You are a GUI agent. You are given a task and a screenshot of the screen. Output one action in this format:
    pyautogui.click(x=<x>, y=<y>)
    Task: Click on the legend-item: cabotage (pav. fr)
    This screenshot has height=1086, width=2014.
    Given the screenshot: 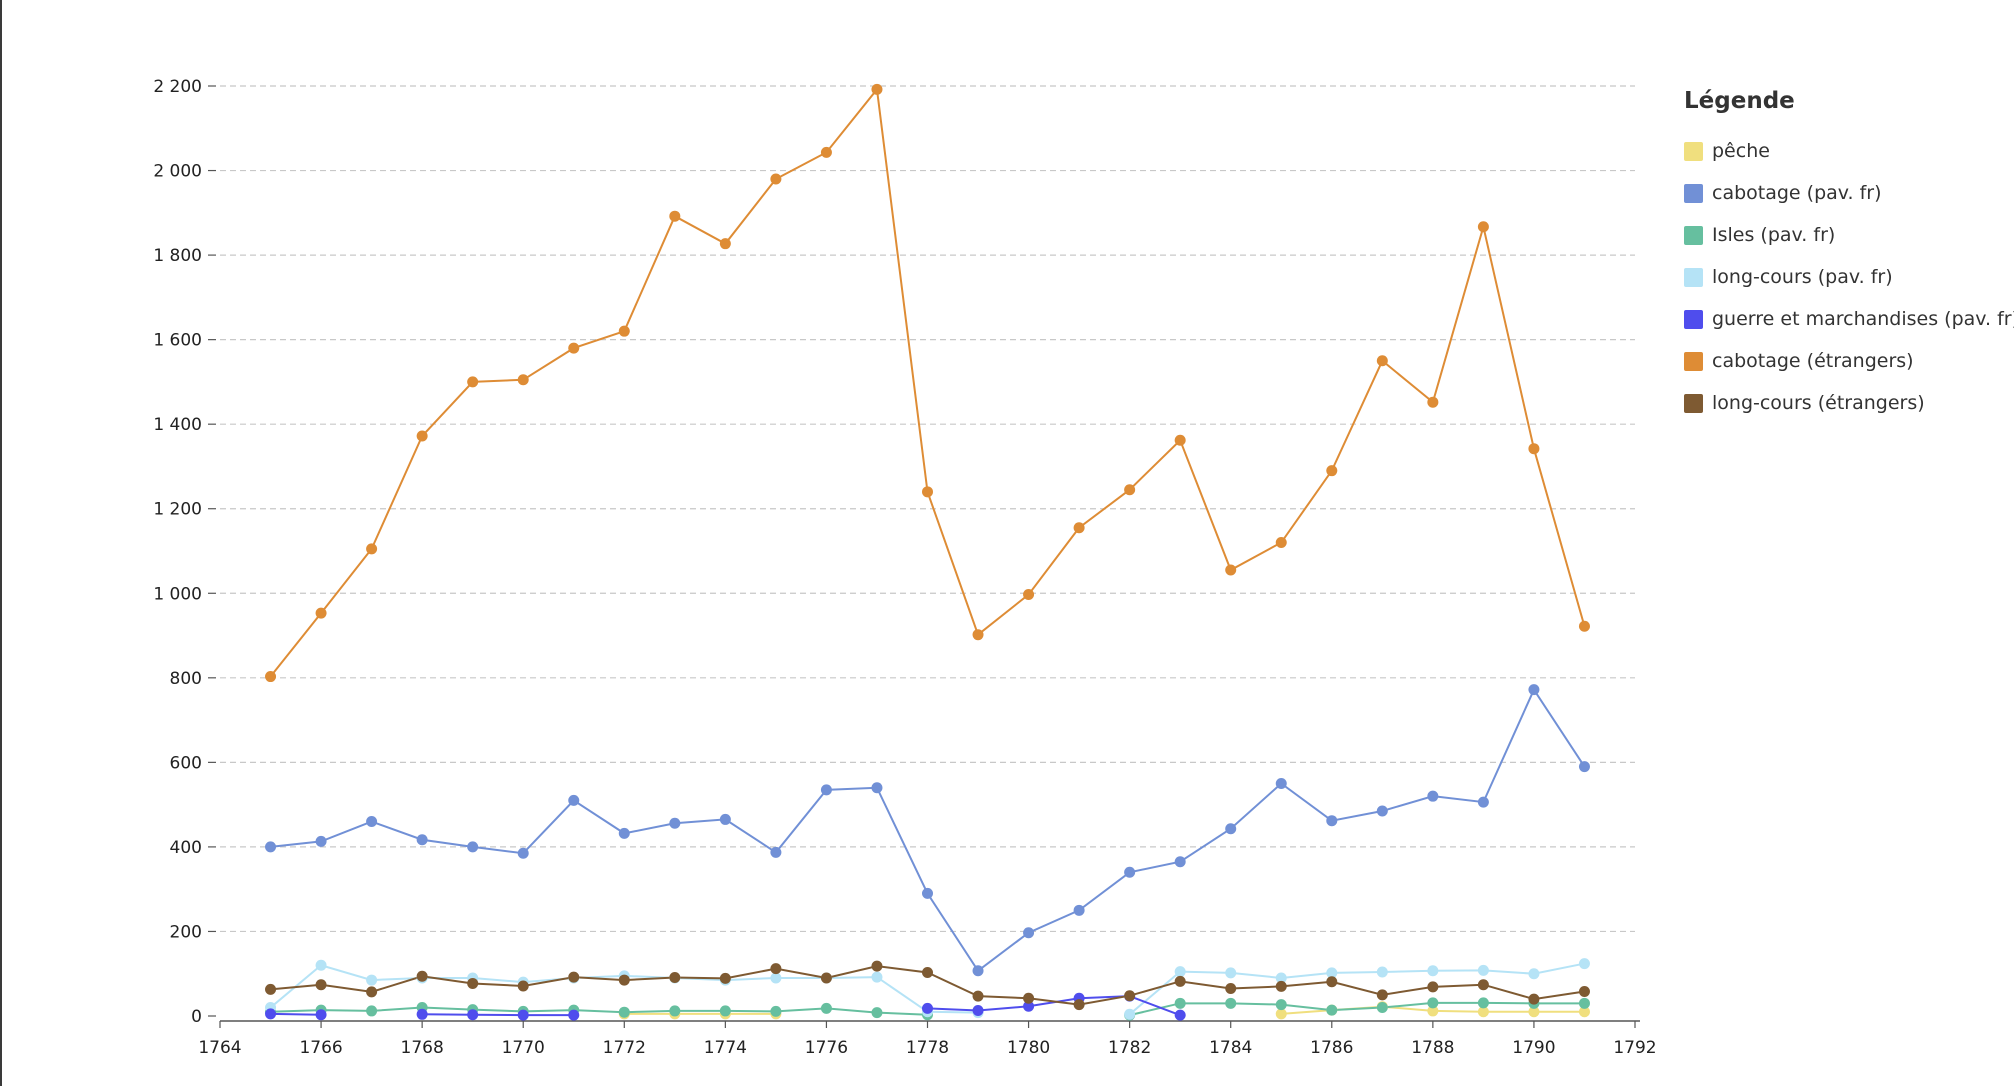 What is the action you would take?
    pyautogui.click(x=1849, y=193)
    